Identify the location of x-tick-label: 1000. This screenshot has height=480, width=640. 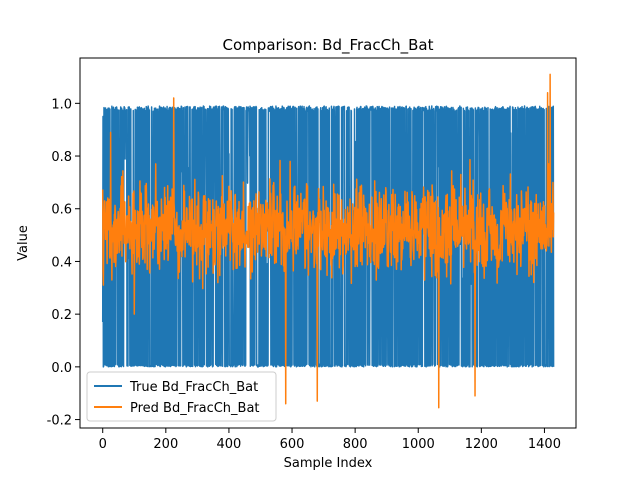
(418, 444).